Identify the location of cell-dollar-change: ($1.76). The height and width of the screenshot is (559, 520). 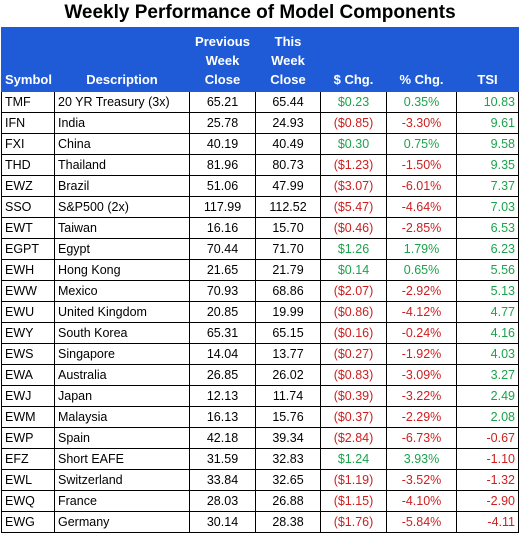
(353, 522).